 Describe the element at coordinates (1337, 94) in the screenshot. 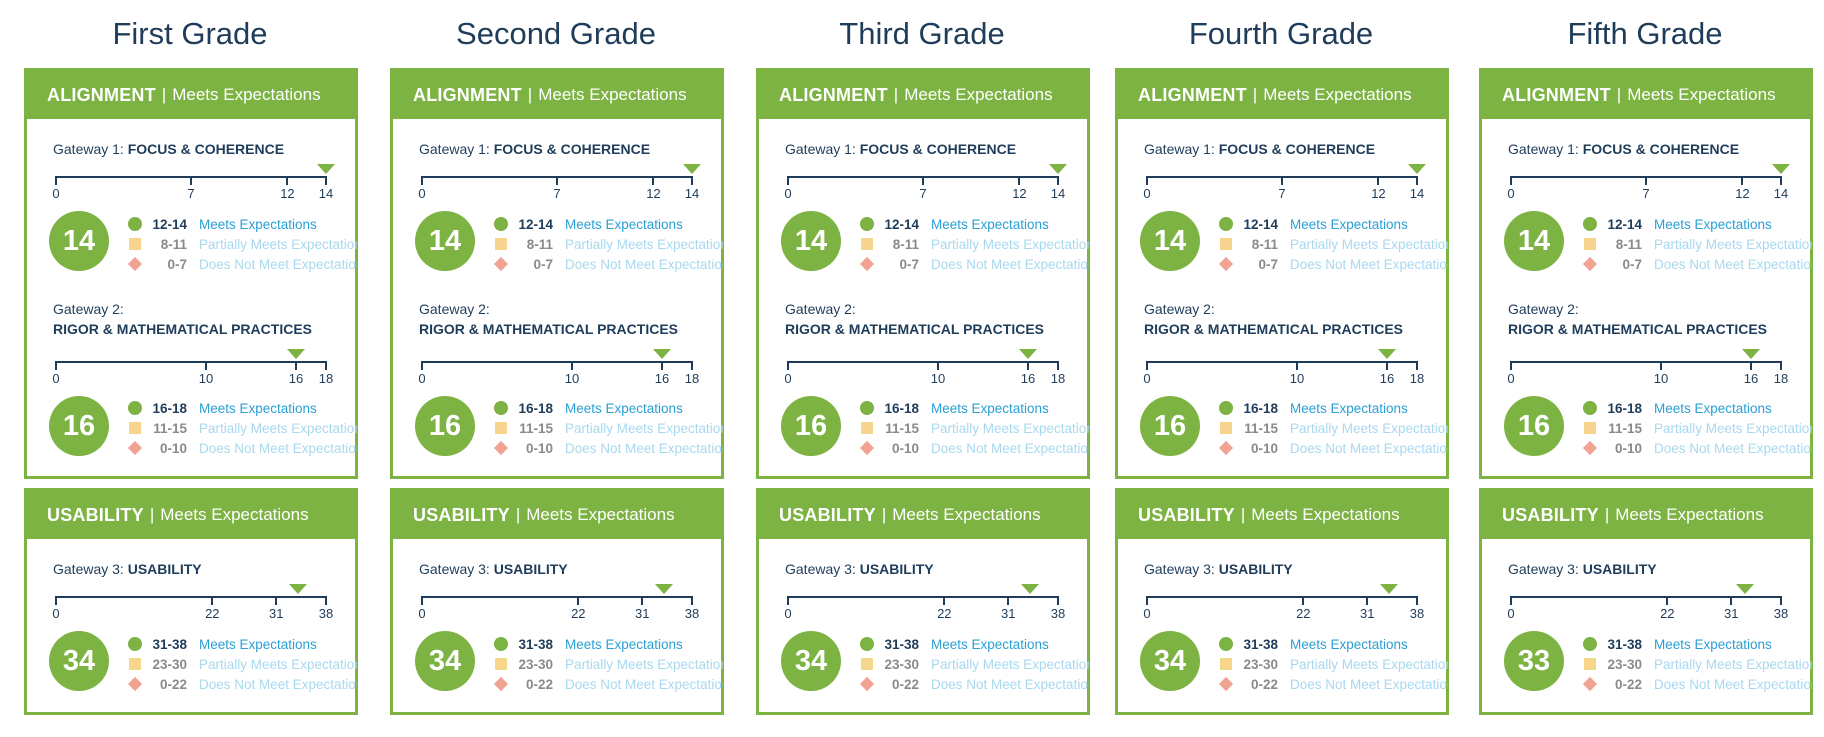

I see `card-header-rating: Meets Expectations` at that location.